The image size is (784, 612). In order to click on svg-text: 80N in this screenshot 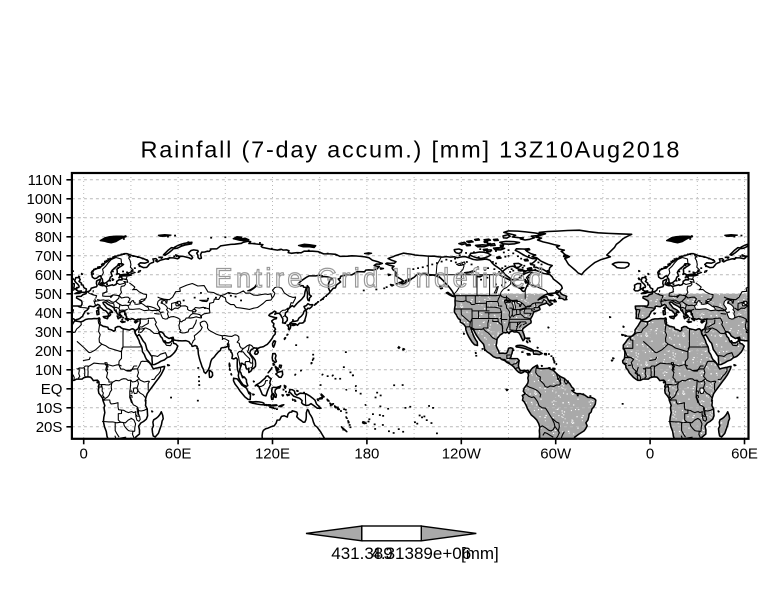, I will do `click(49, 237)`.